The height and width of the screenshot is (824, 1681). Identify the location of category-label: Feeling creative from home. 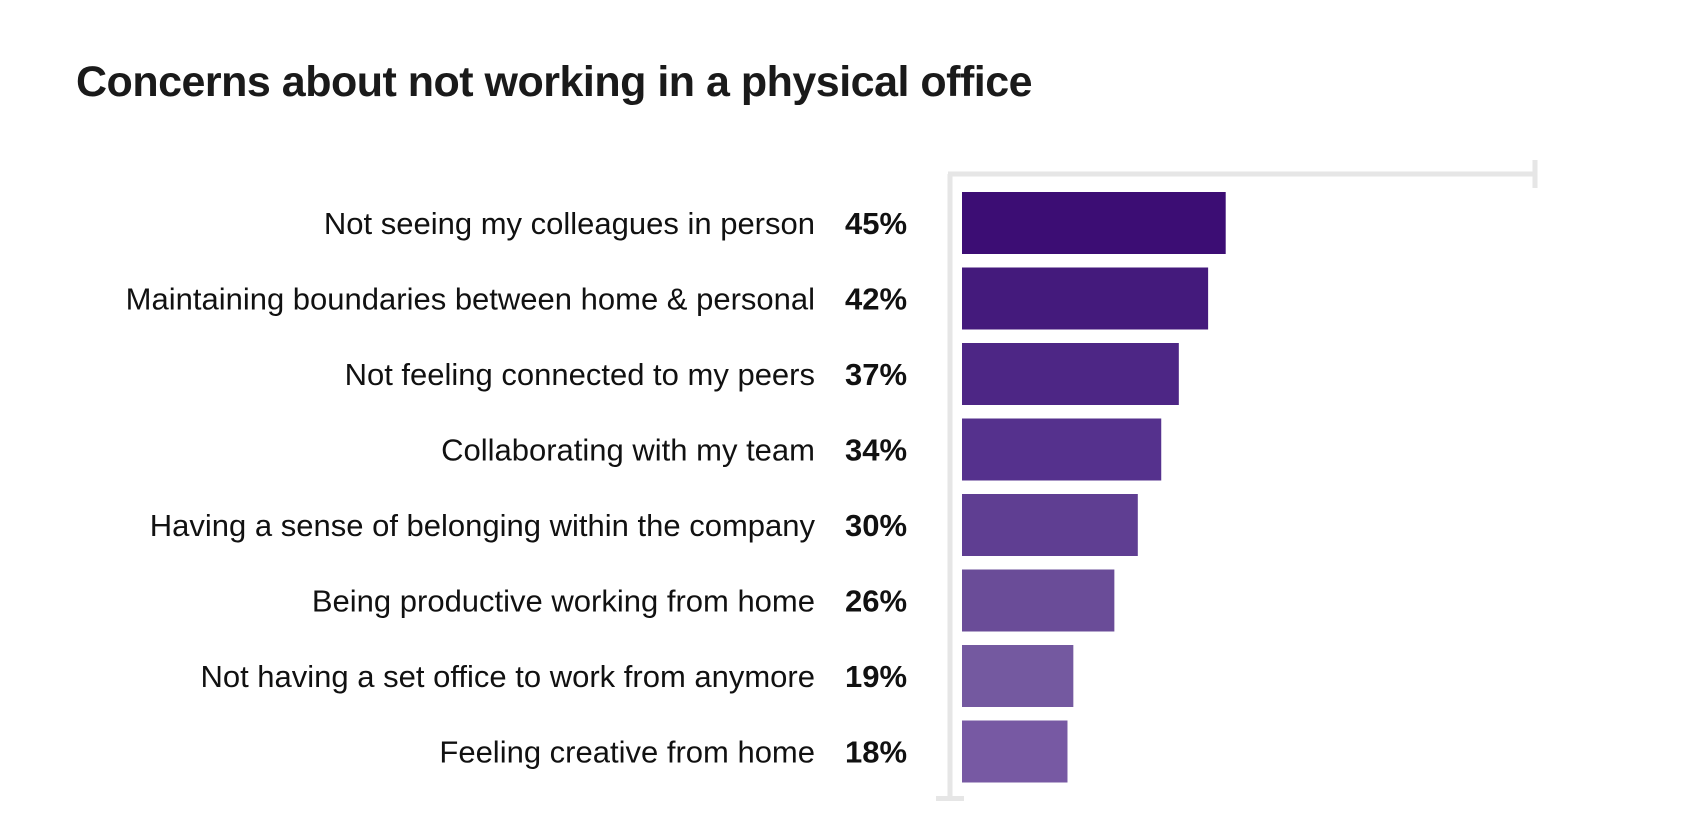
(627, 752).